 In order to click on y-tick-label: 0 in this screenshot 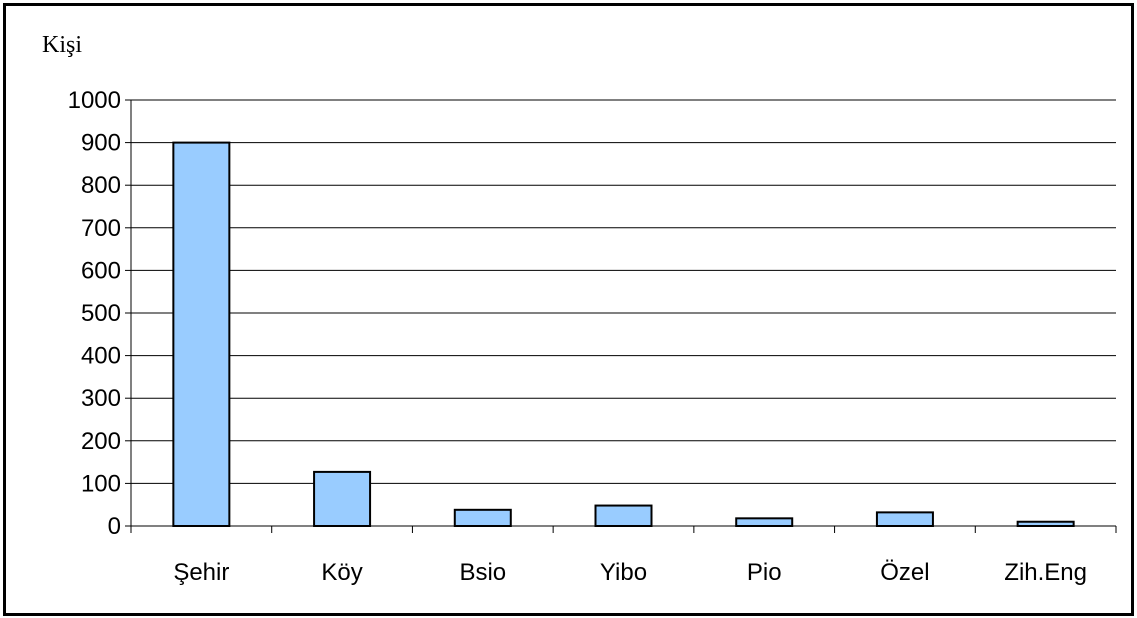, I will do `click(114, 526)`.